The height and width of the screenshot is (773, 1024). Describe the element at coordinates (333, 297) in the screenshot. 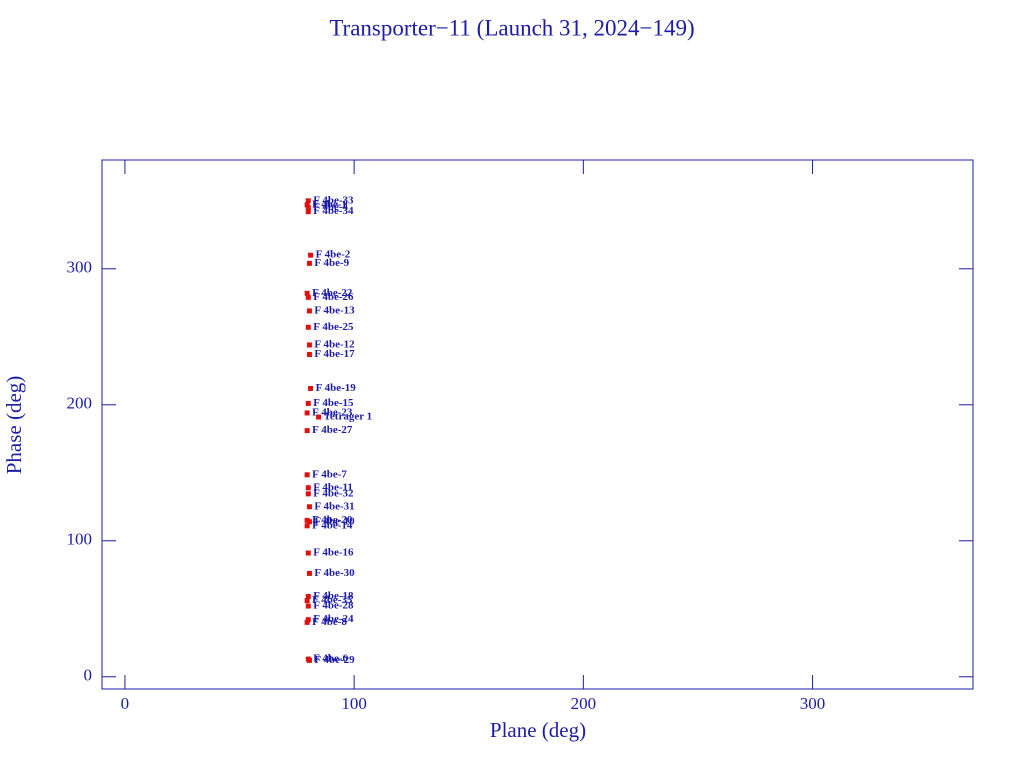

I see `point-label: F 4be-26` at that location.